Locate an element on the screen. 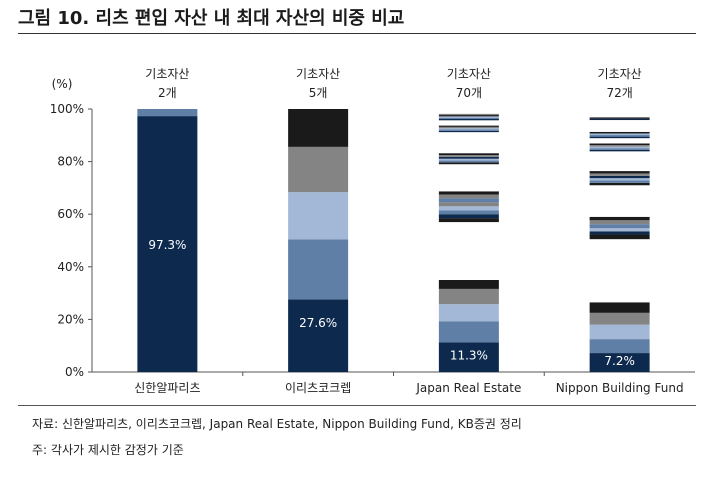  y-tick-label: 80% is located at coordinates (70, 162).